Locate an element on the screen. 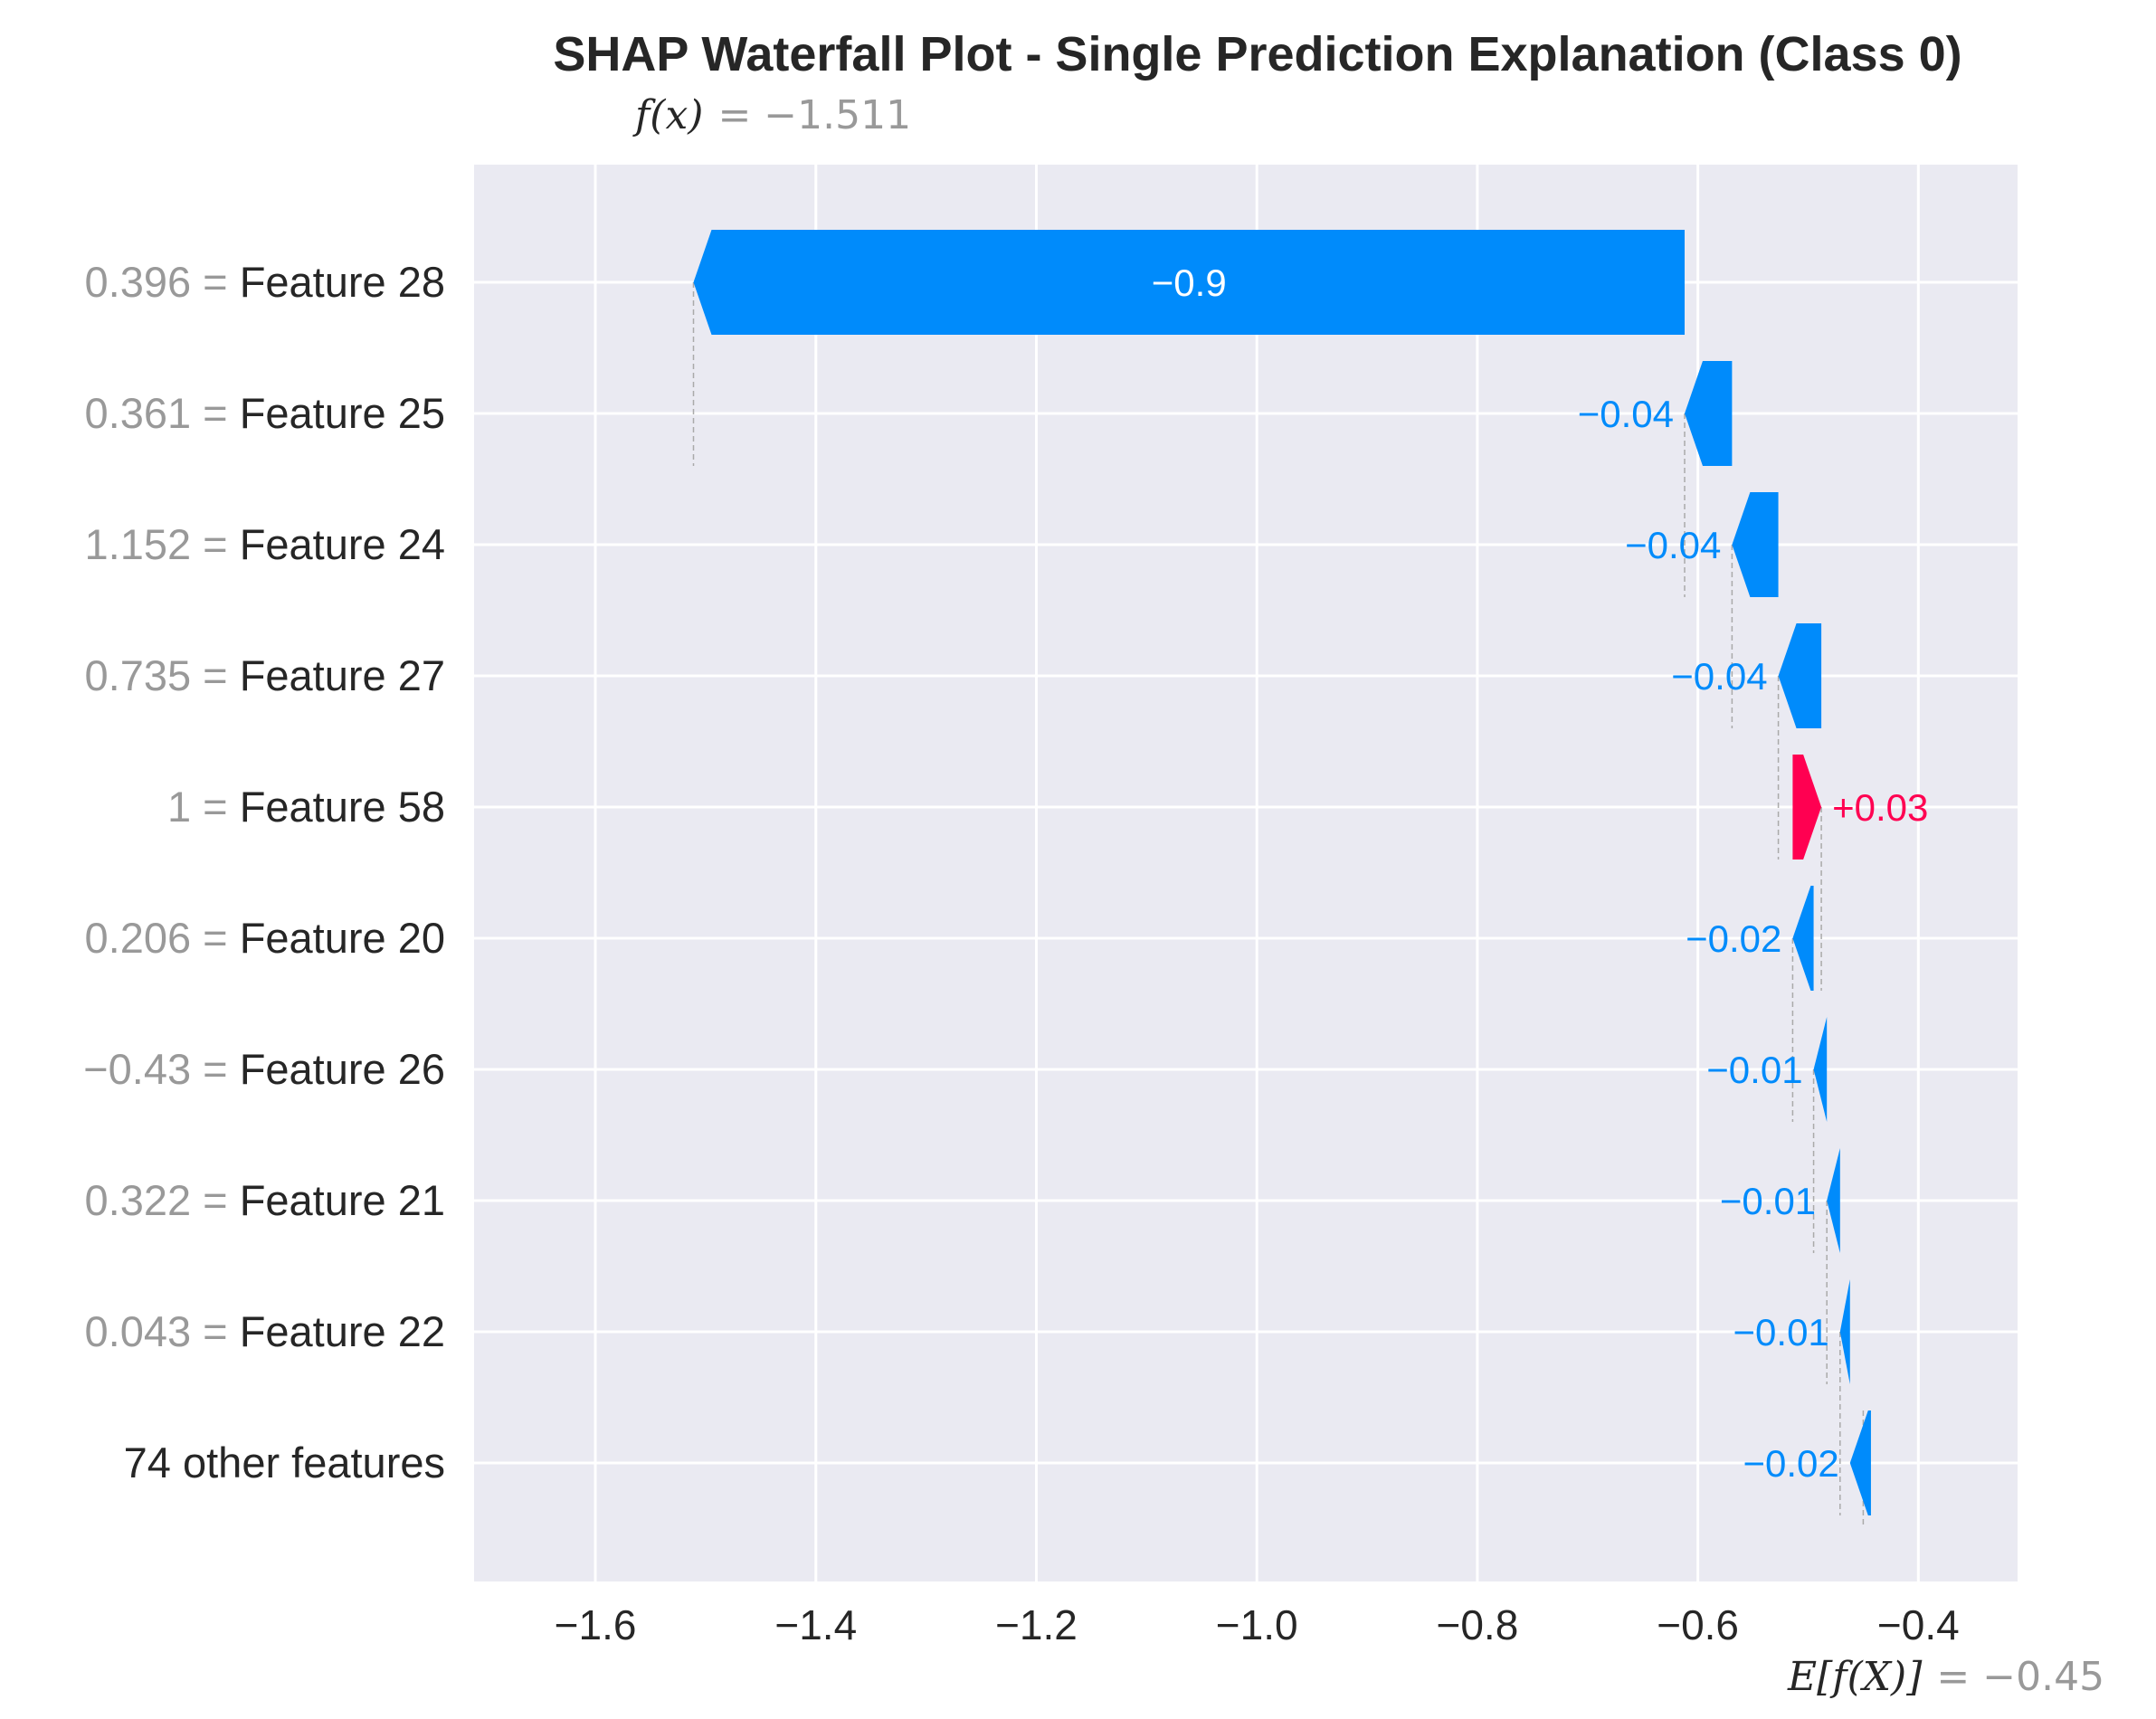 The width and height of the screenshot is (2156, 1719). x-axis-ticks: −1.6 −1.4 −1.2 −1.0 −0.8 −0.6 −0.4 is located at coordinates (1257, 1625).